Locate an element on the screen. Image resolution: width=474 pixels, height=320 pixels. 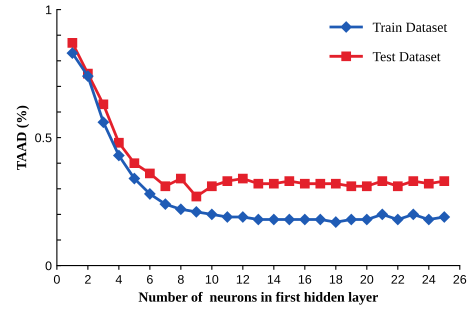
y-tick-label: 0.5 is located at coordinates (43, 137).